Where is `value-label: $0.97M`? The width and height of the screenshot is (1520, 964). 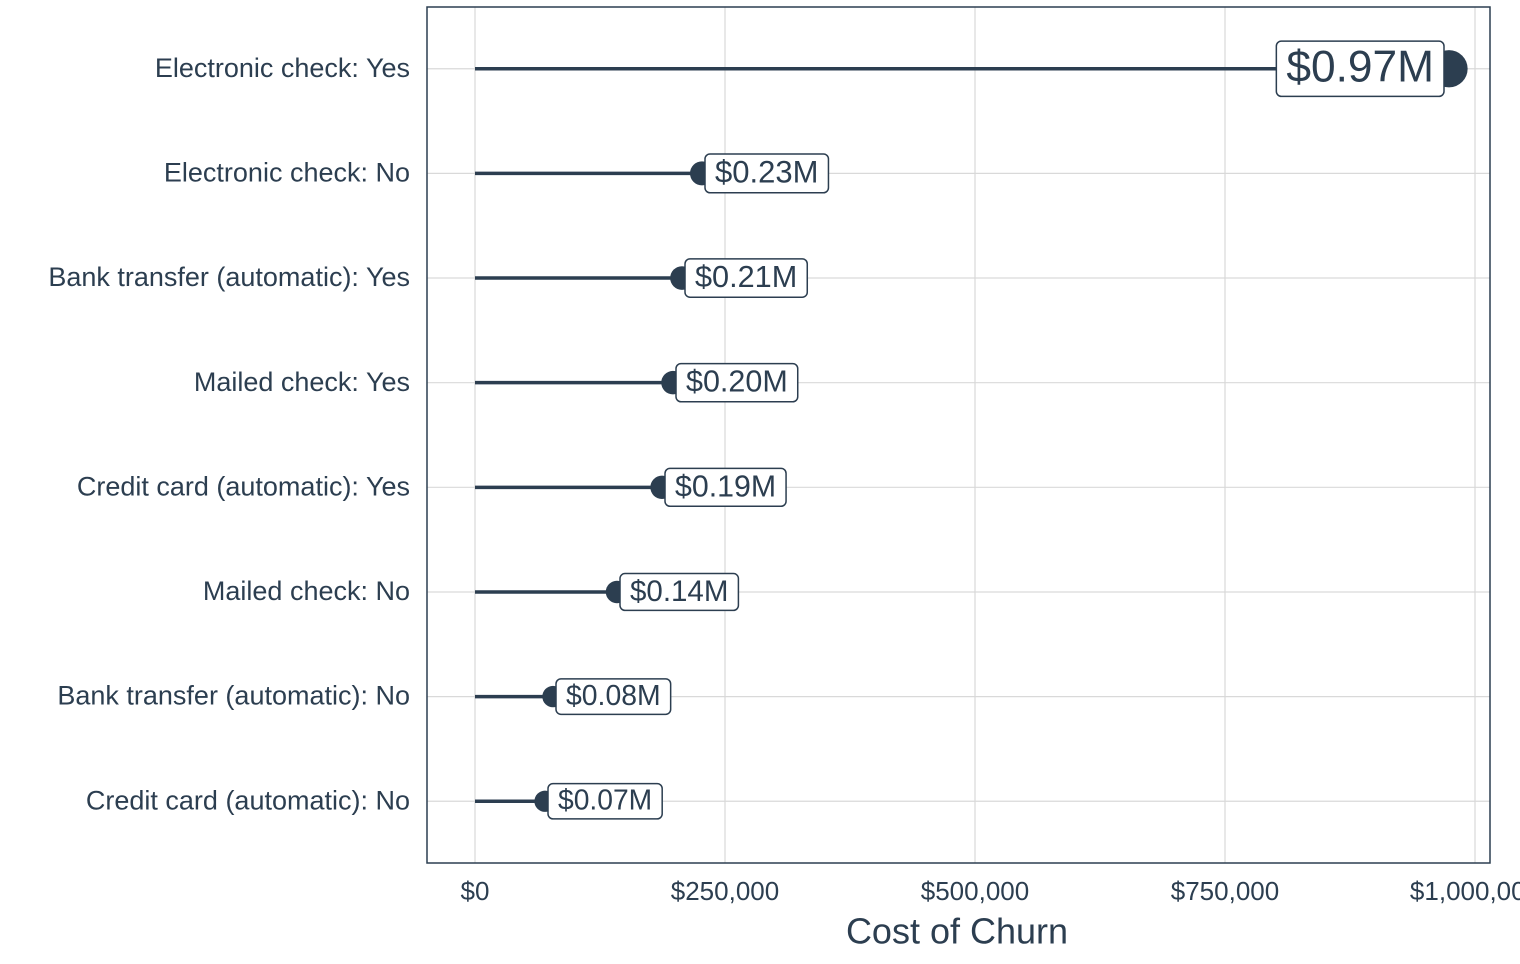 value-label: $0.97M is located at coordinates (1360, 69).